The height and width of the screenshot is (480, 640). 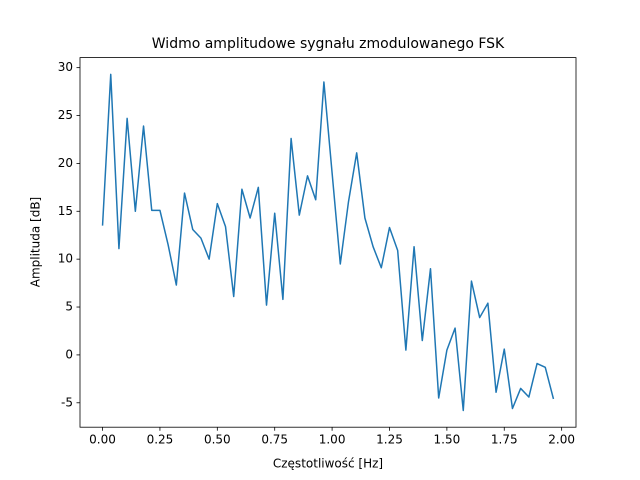 I want to click on y-tick-label: 5, so click(x=69, y=307).